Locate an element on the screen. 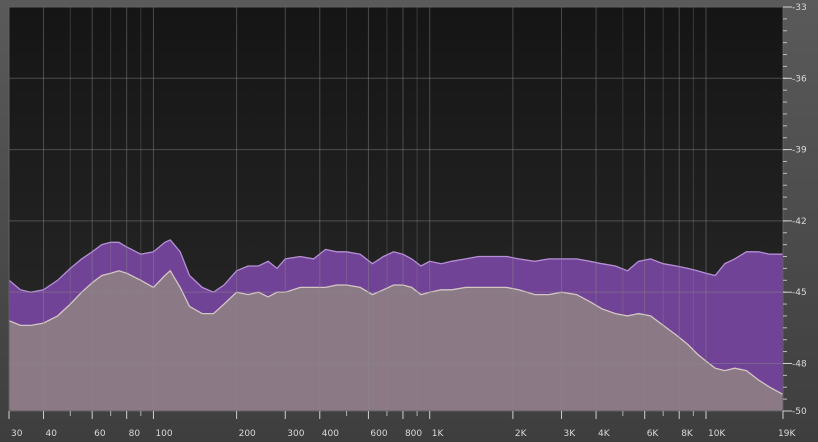 The image size is (818, 442). y-tick-label: -33 is located at coordinates (799, 8).